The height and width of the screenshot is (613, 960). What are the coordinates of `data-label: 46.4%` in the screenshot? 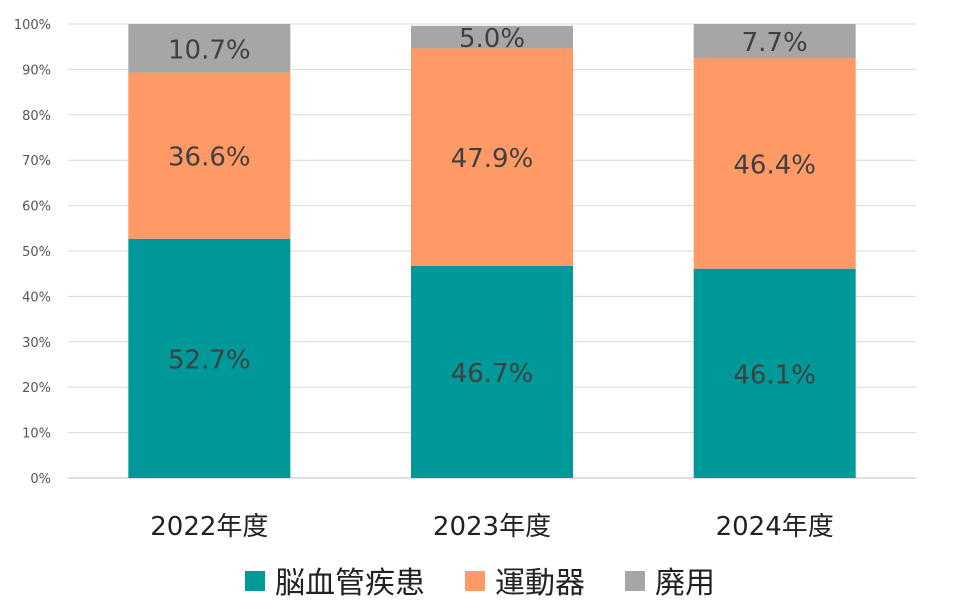 It's located at (774, 165).